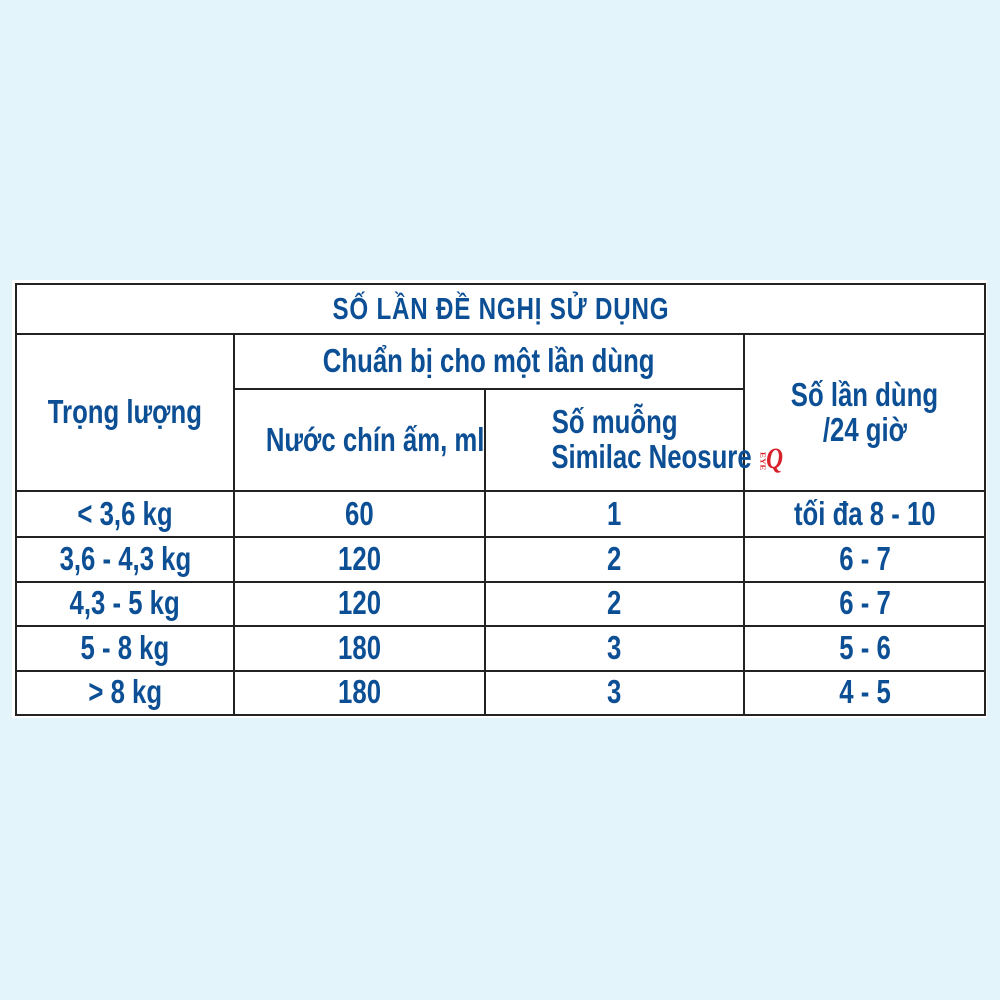  I want to click on table-row: 3,6 - 4,3 kg 120 2 6 - 7, so click(501, 559).